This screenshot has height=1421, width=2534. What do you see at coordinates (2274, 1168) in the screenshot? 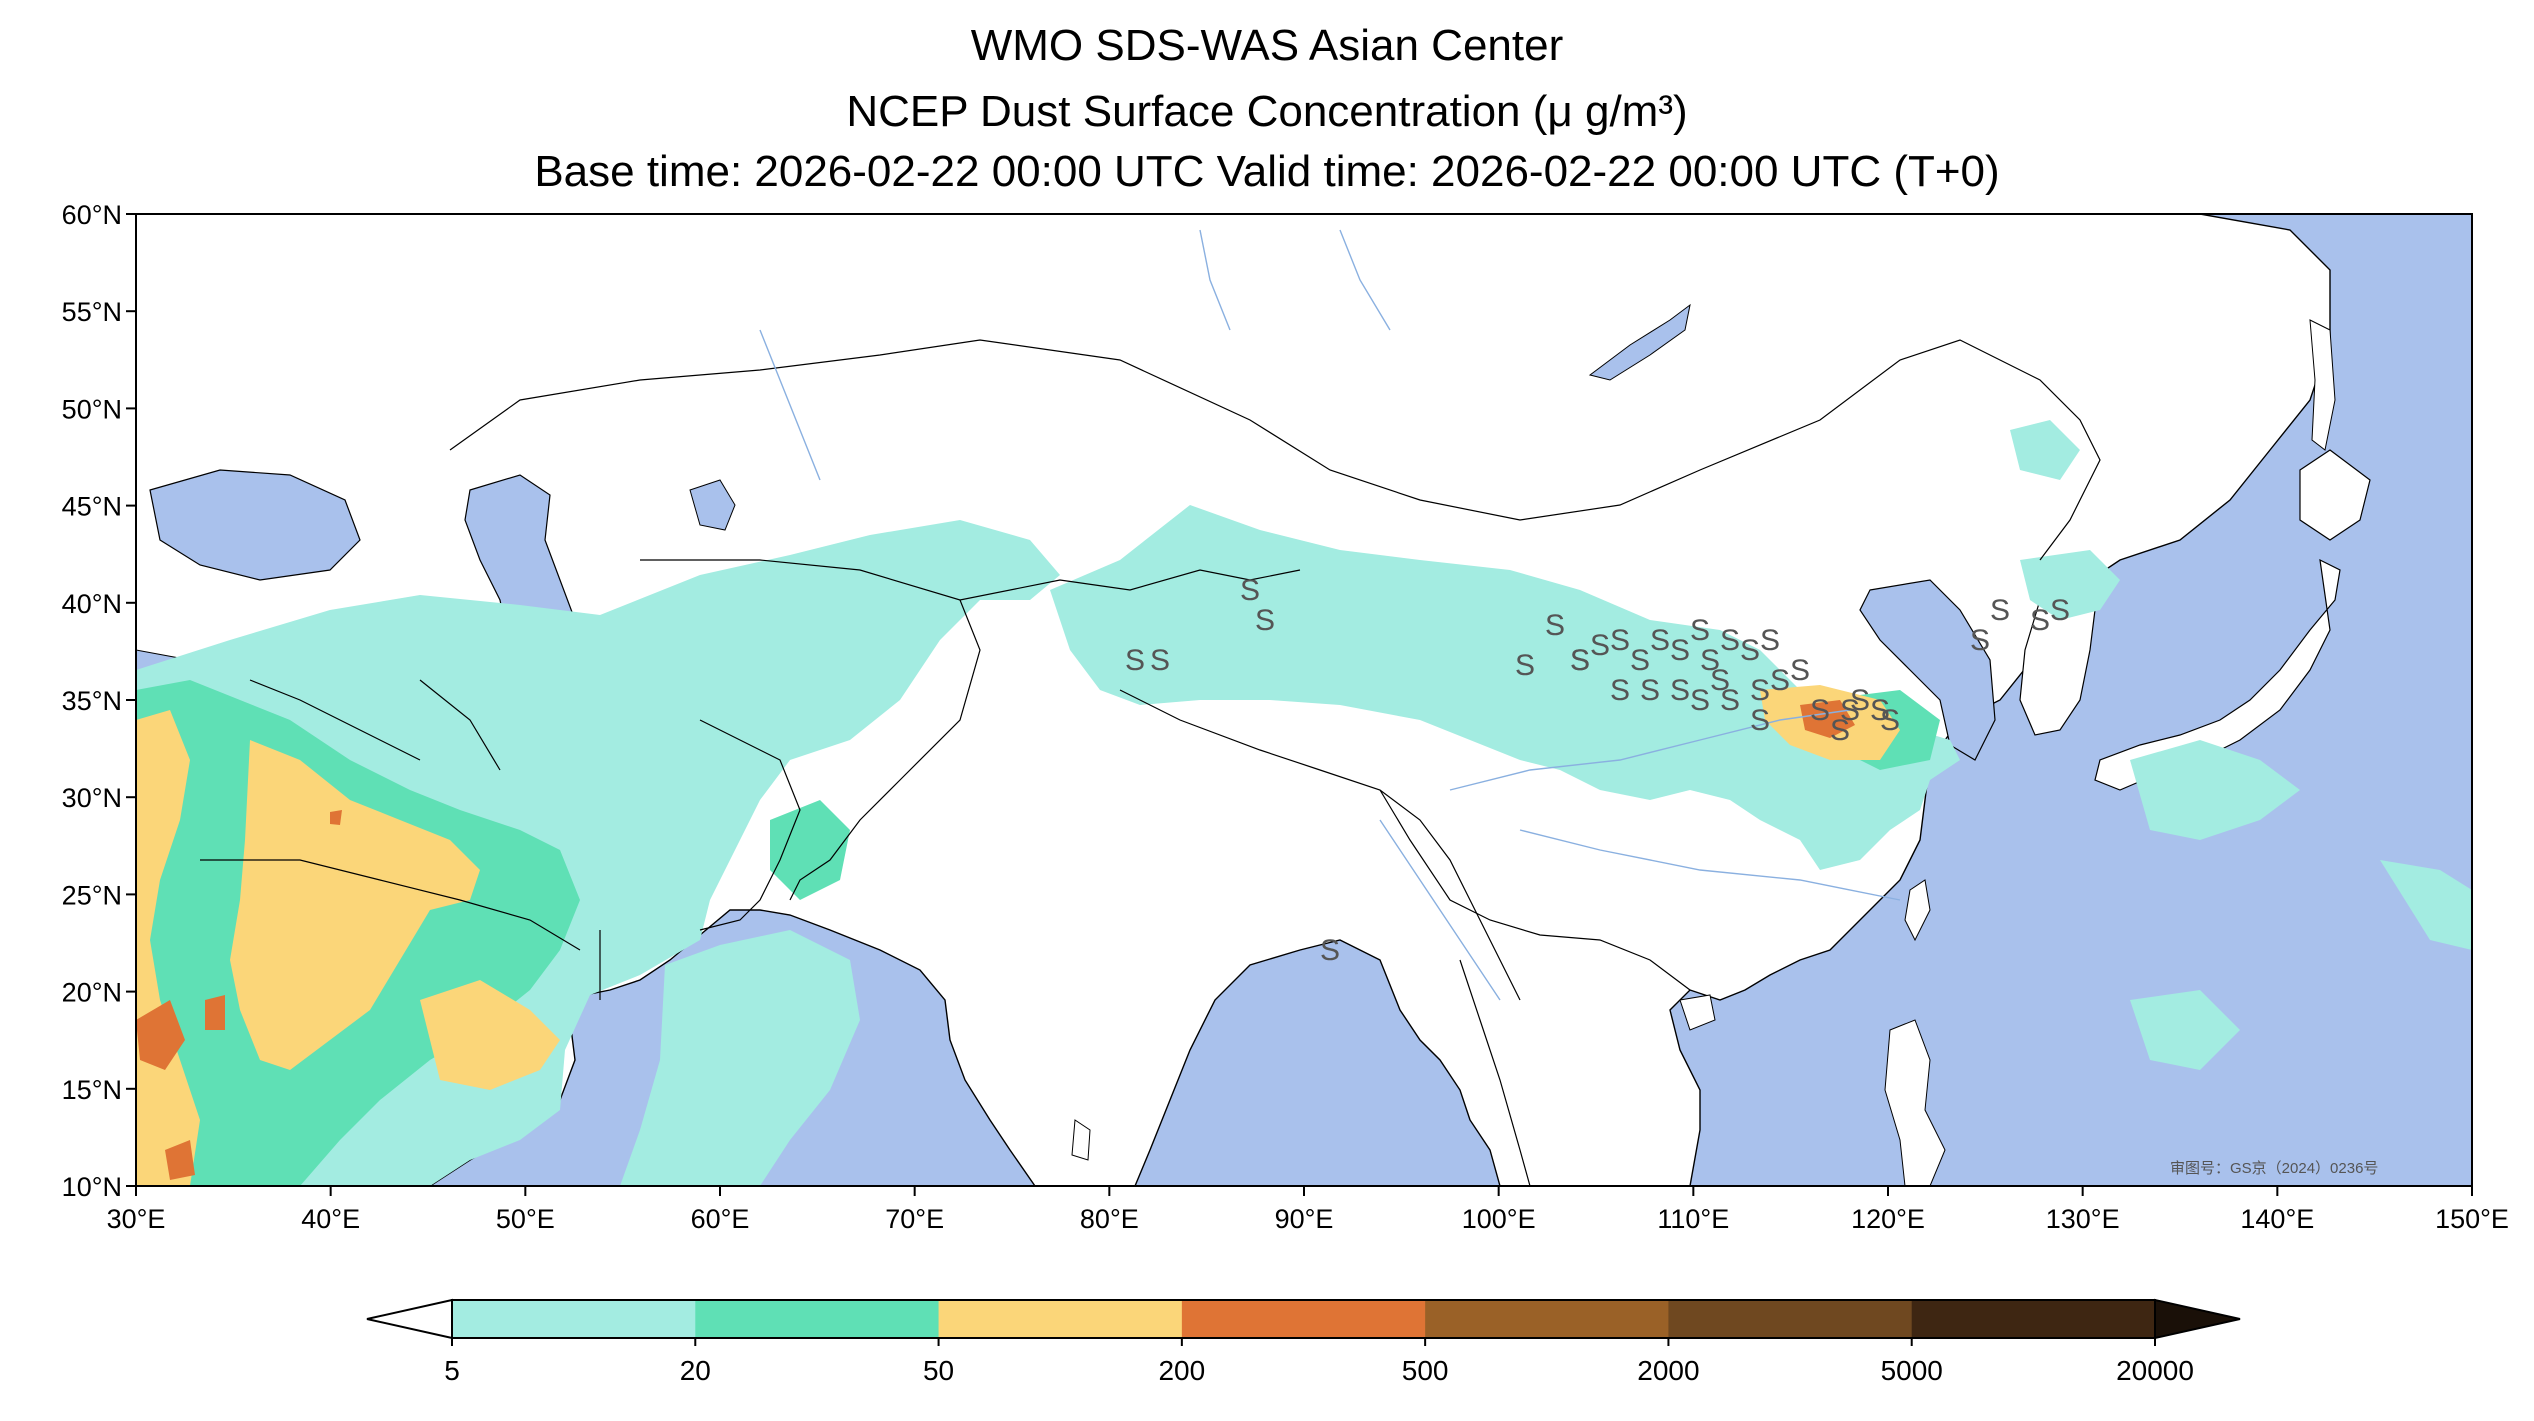
I see `approval-note: 审图号：GS京（2024）0236号` at bounding box center [2274, 1168].